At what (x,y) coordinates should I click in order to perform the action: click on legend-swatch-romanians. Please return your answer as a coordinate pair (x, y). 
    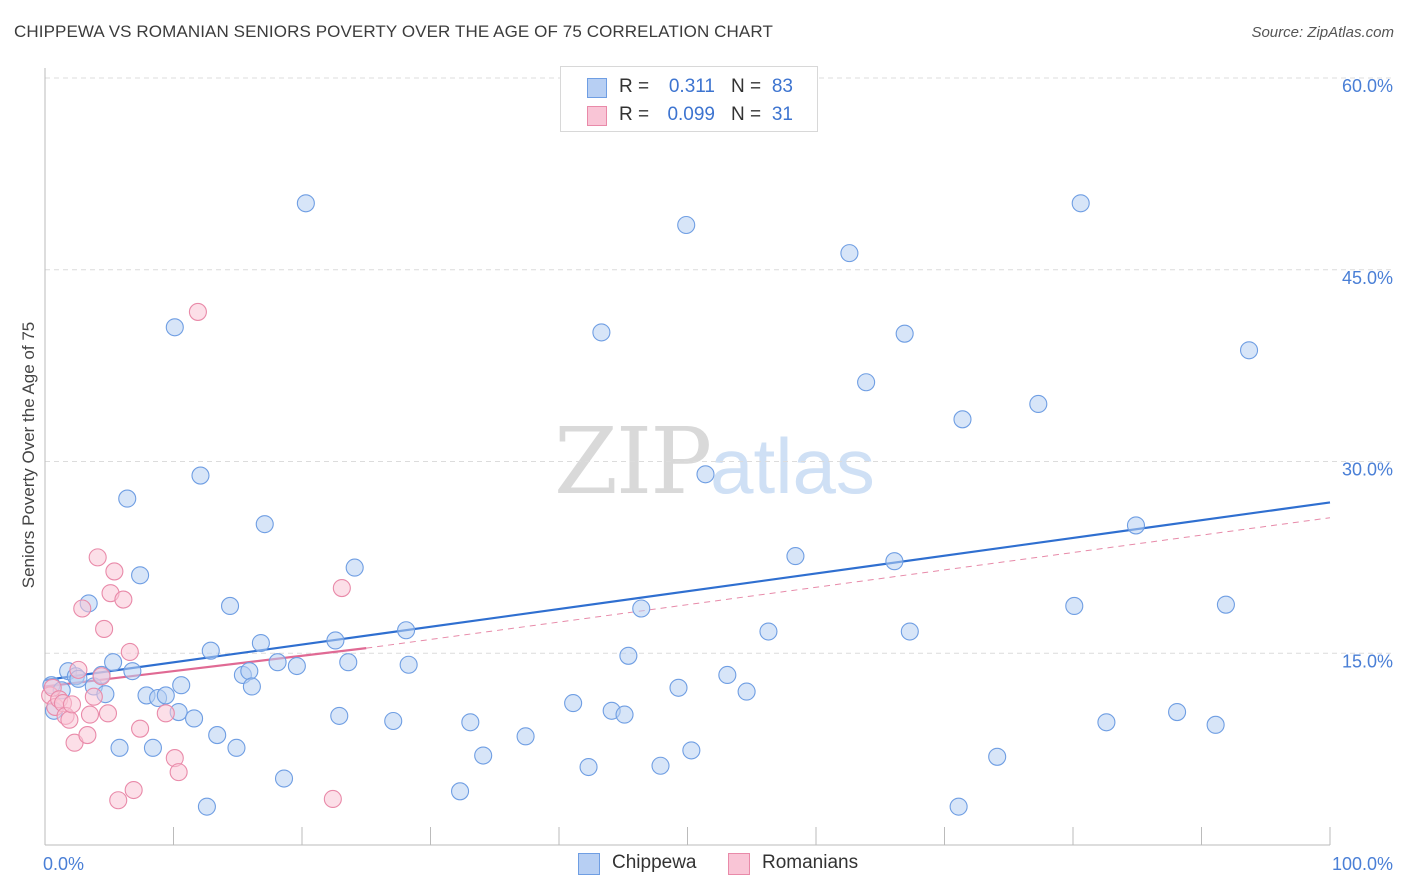
    Looking at the image, I should click on (597, 116).